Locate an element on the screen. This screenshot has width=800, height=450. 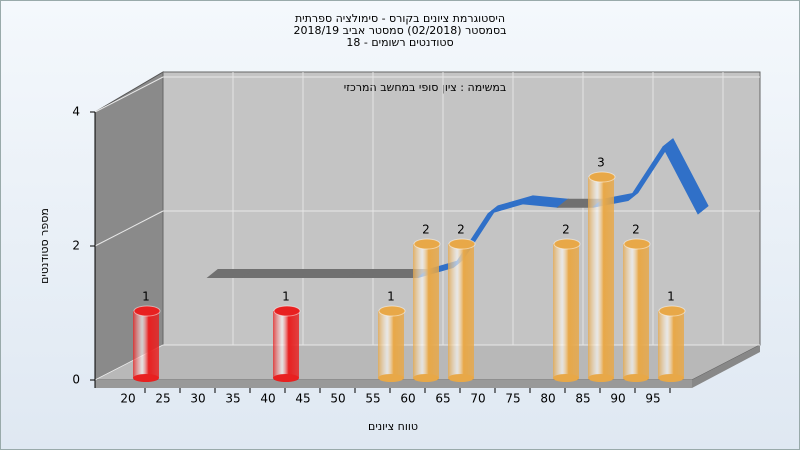
x-tick-label: 80 is located at coordinates (547, 399).